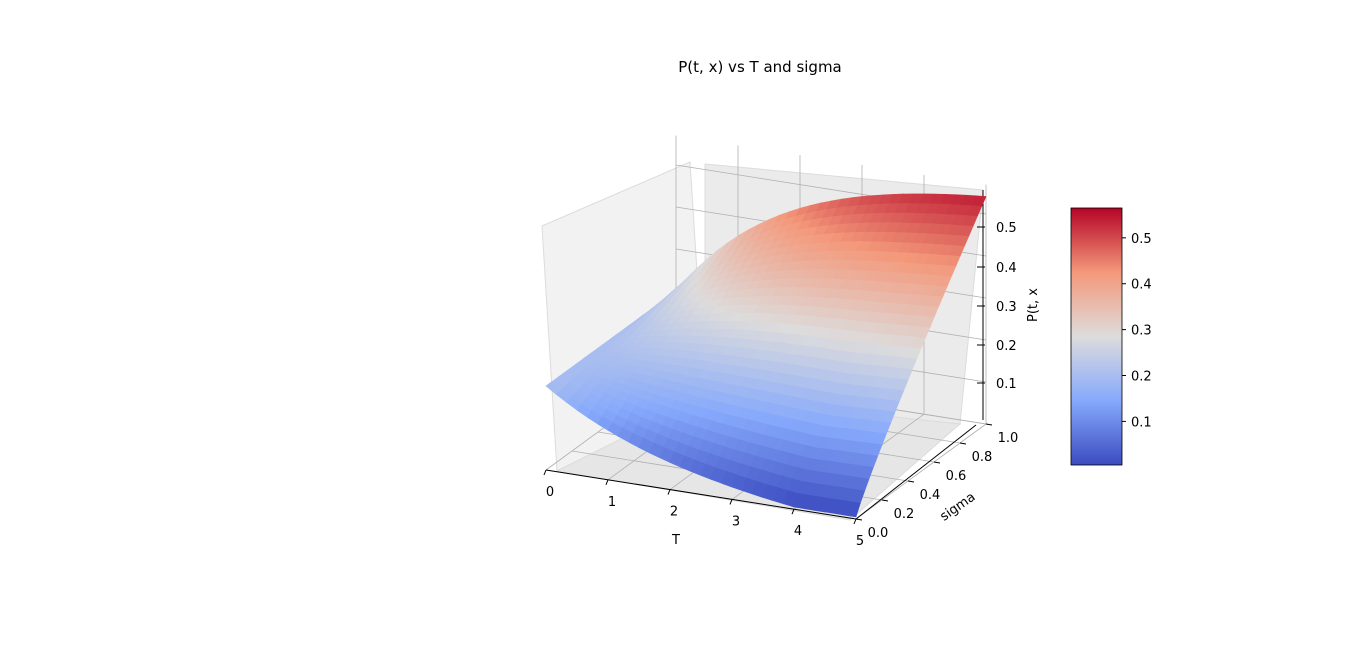 This screenshot has height=666, width=1366. What do you see at coordinates (958, 507) in the screenshot?
I see `y-axis-label: sigma` at bounding box center [958, 507].